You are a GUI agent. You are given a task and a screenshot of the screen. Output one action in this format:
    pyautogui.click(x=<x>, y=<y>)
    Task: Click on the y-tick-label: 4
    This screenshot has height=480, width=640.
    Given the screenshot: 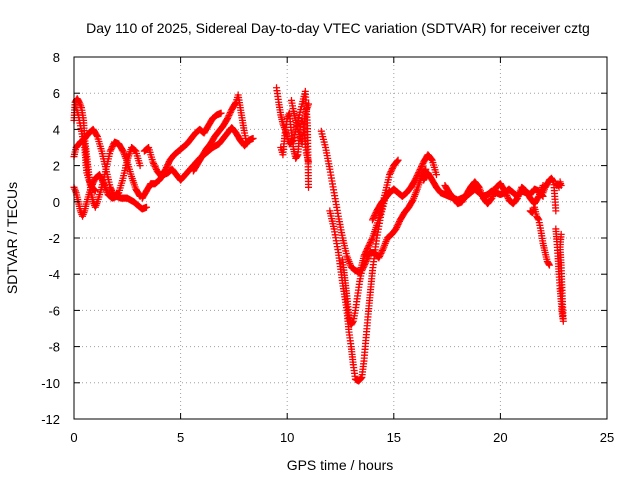 What is the action you would take?
    pyautogui.click(x=56, y=129)
    